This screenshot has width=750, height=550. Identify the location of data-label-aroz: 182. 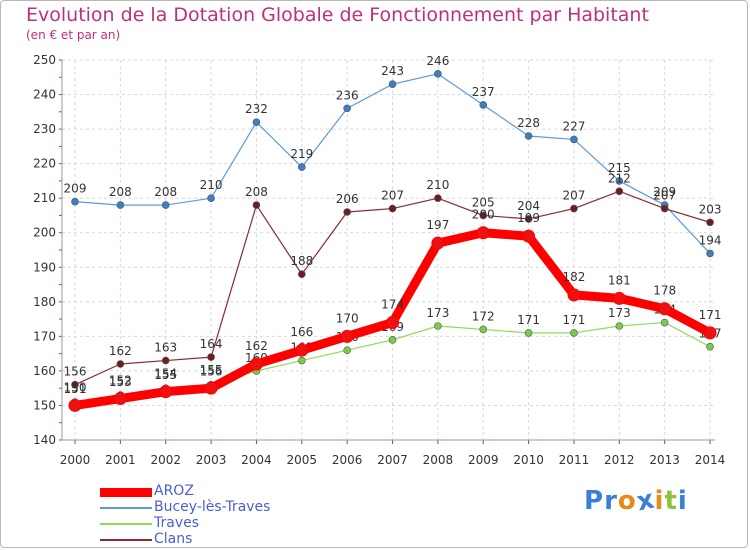
(574, 277).